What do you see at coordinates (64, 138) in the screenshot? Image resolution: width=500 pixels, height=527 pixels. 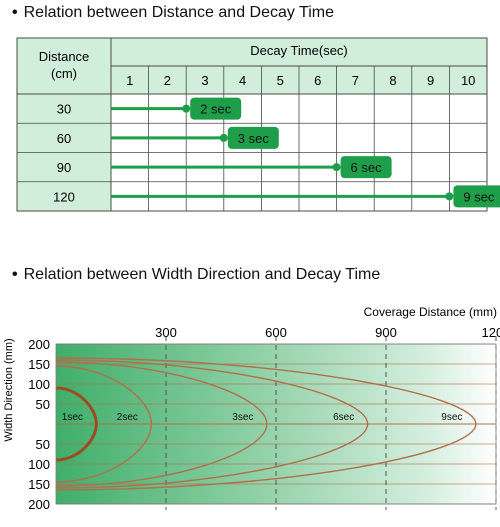 I see `distance-cell: 60` at bounding box center [64, 138].